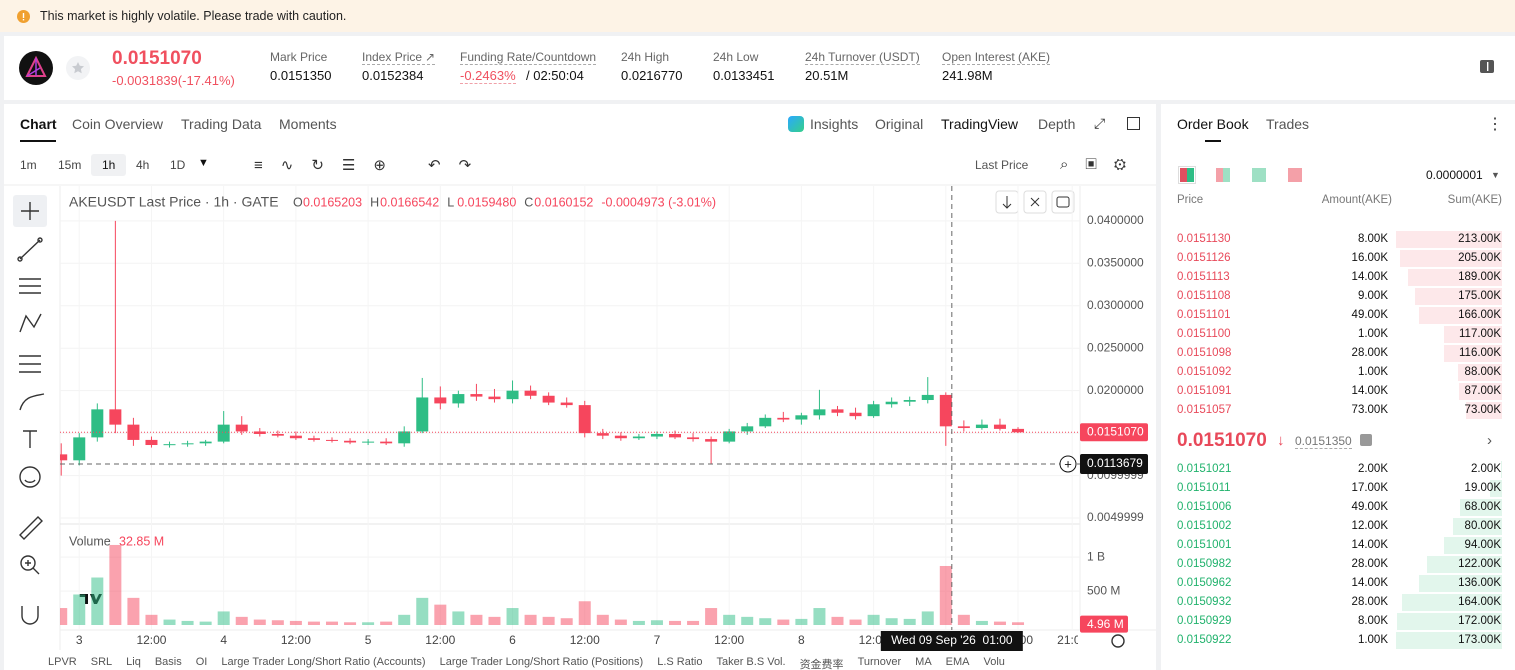  Describe the element at coordinates (879, 662) in the screenshot. I see `indicator-chip: Turnover` at that location.